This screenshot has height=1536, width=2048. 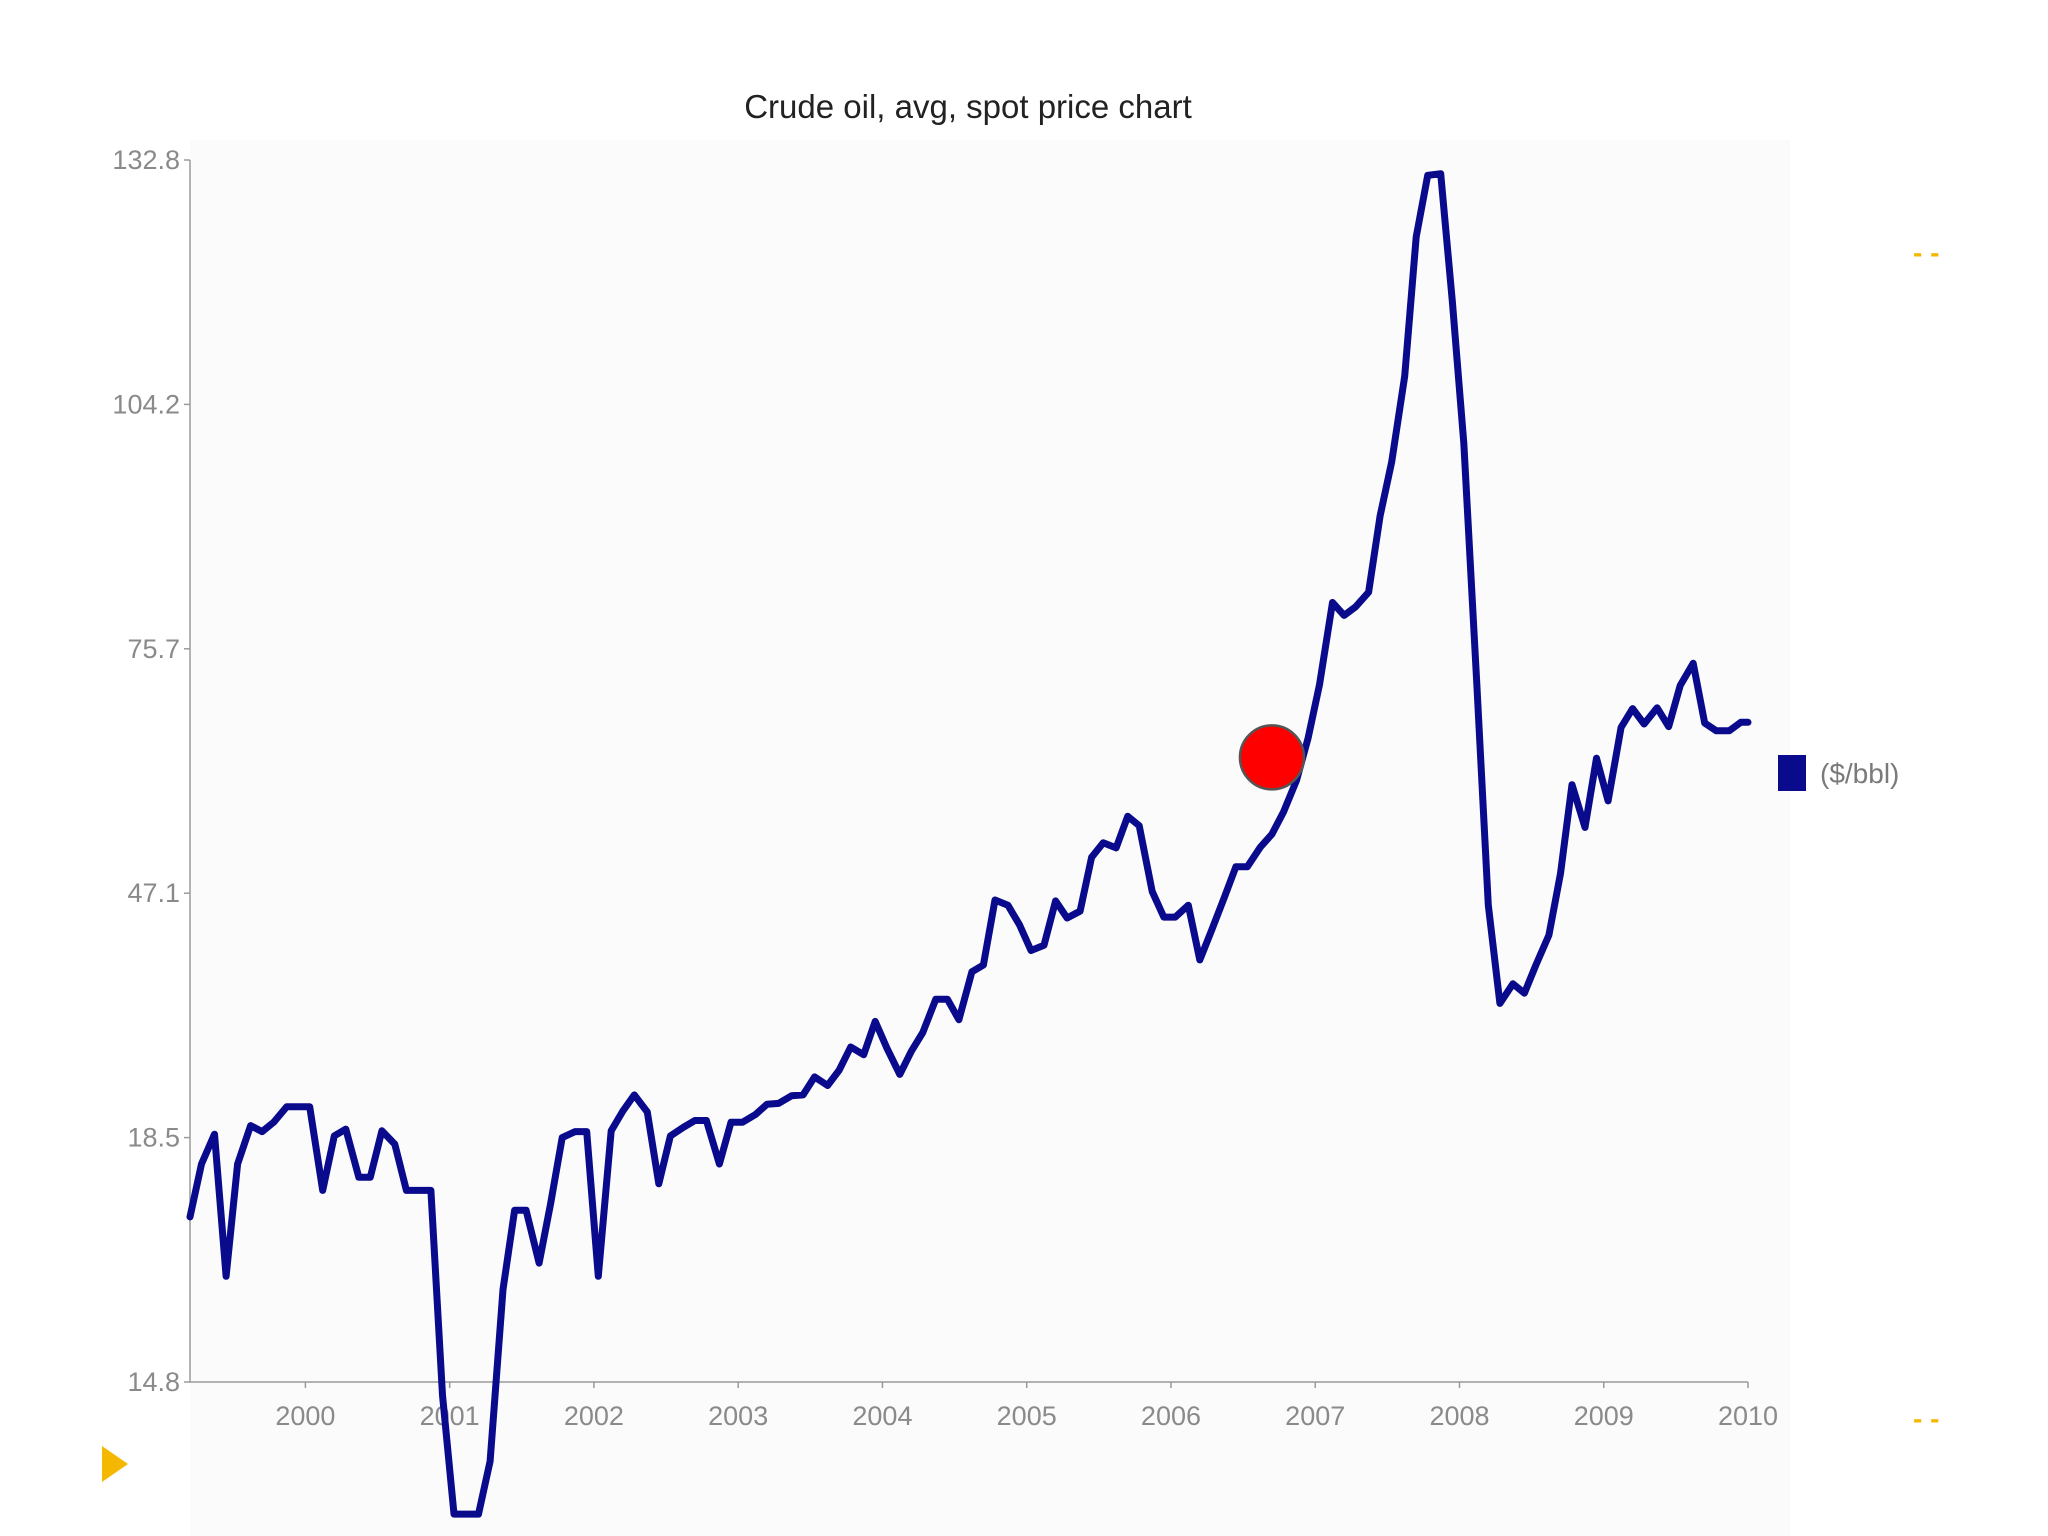 I want to click on y-tick-label: 75.7, so click(x=153, y=649).